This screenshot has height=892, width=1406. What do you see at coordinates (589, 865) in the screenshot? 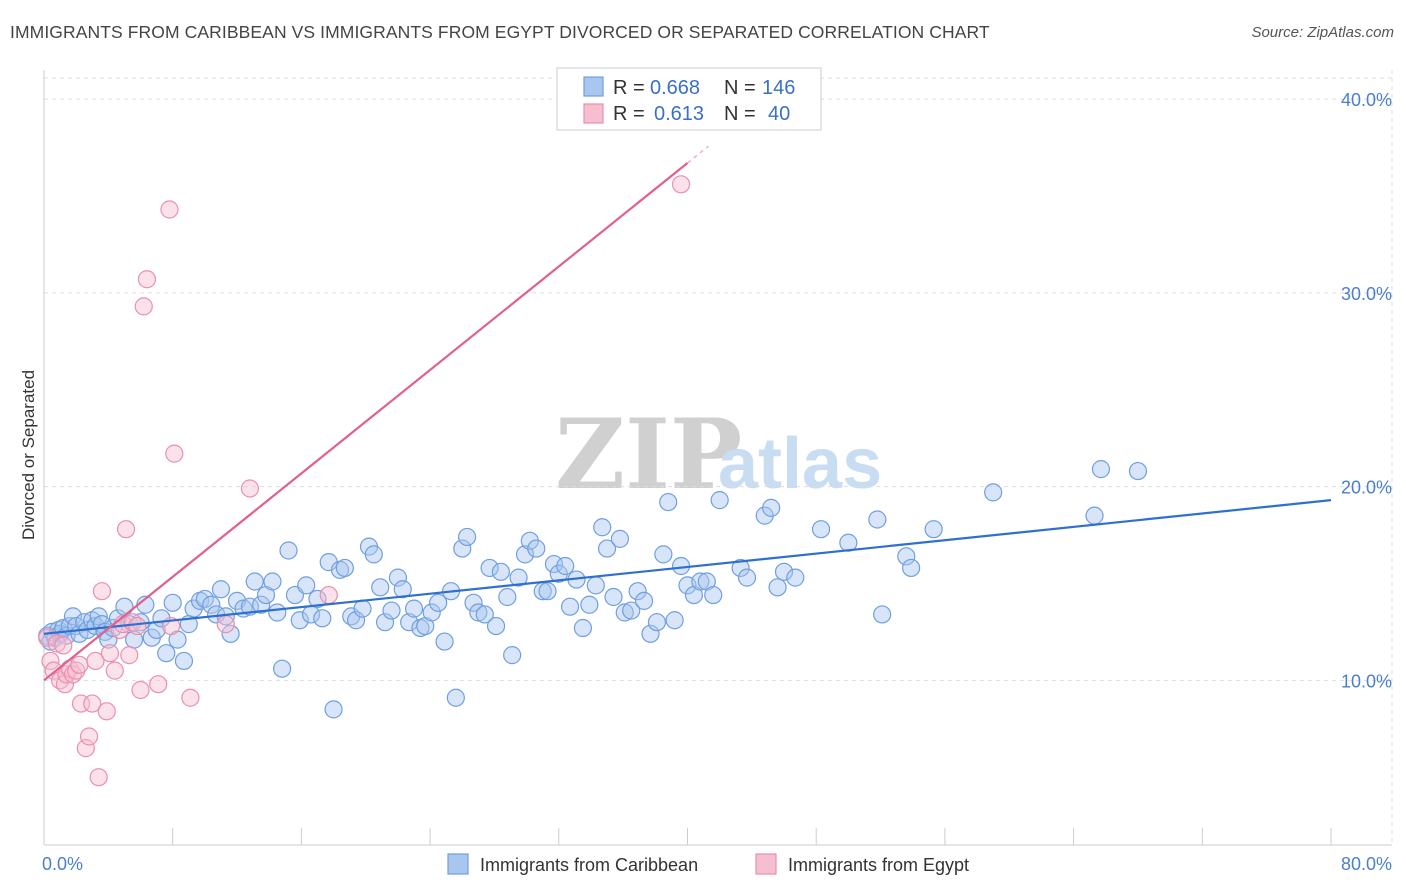
I see `series-legend-label-caribbean: Immigrants from Caribbean` at bounding box center [589, 865].